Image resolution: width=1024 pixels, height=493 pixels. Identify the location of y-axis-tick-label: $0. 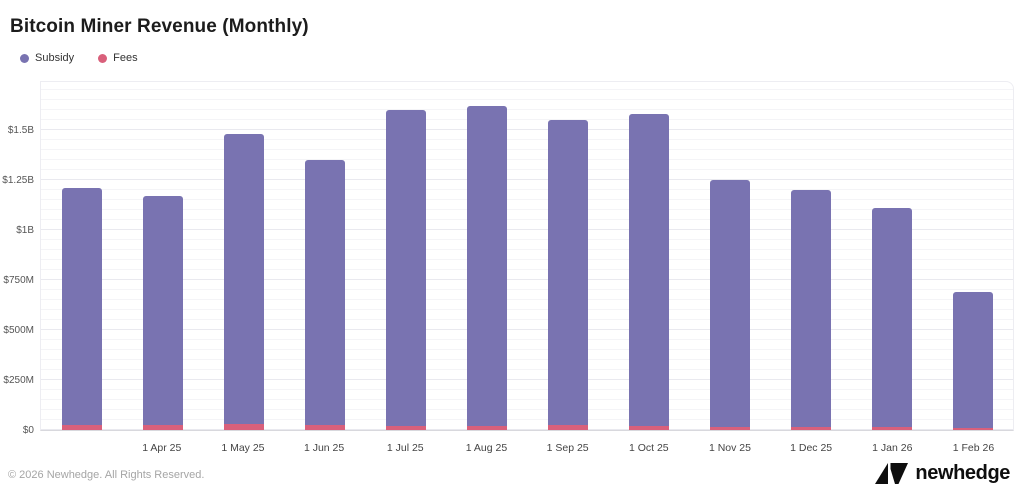
(28, 430).